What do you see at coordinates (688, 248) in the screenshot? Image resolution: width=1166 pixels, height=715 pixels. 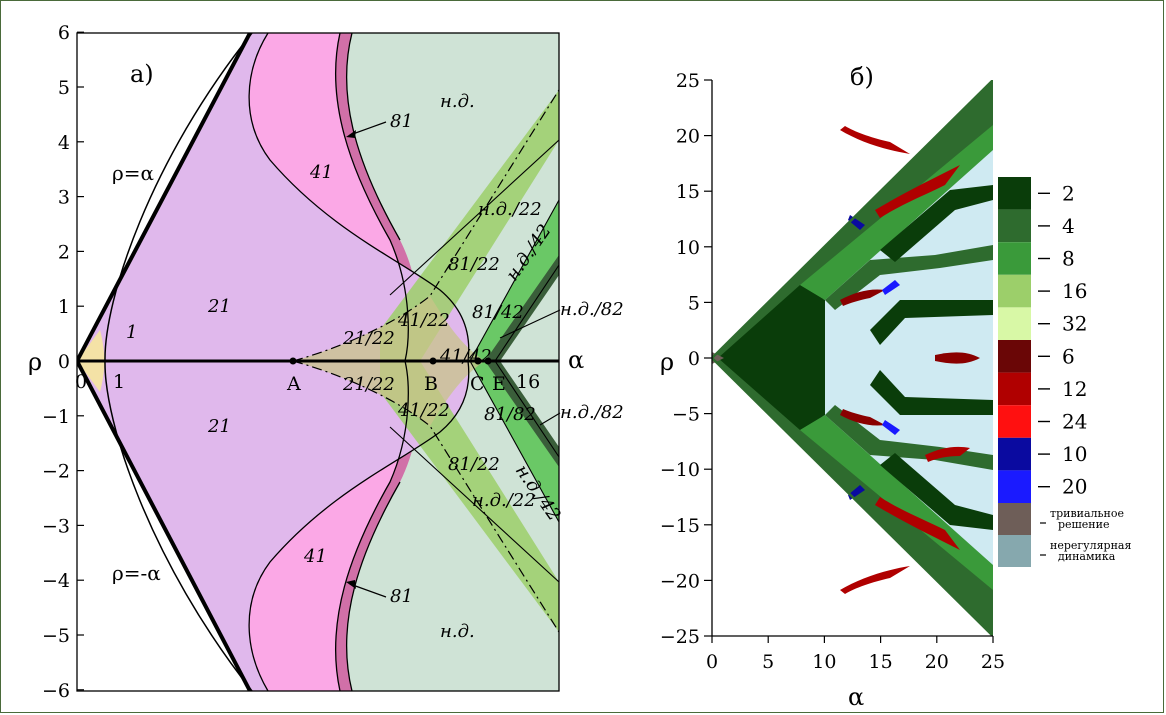 I see `y-tick-label: 10` at bounding box center [688, 248].